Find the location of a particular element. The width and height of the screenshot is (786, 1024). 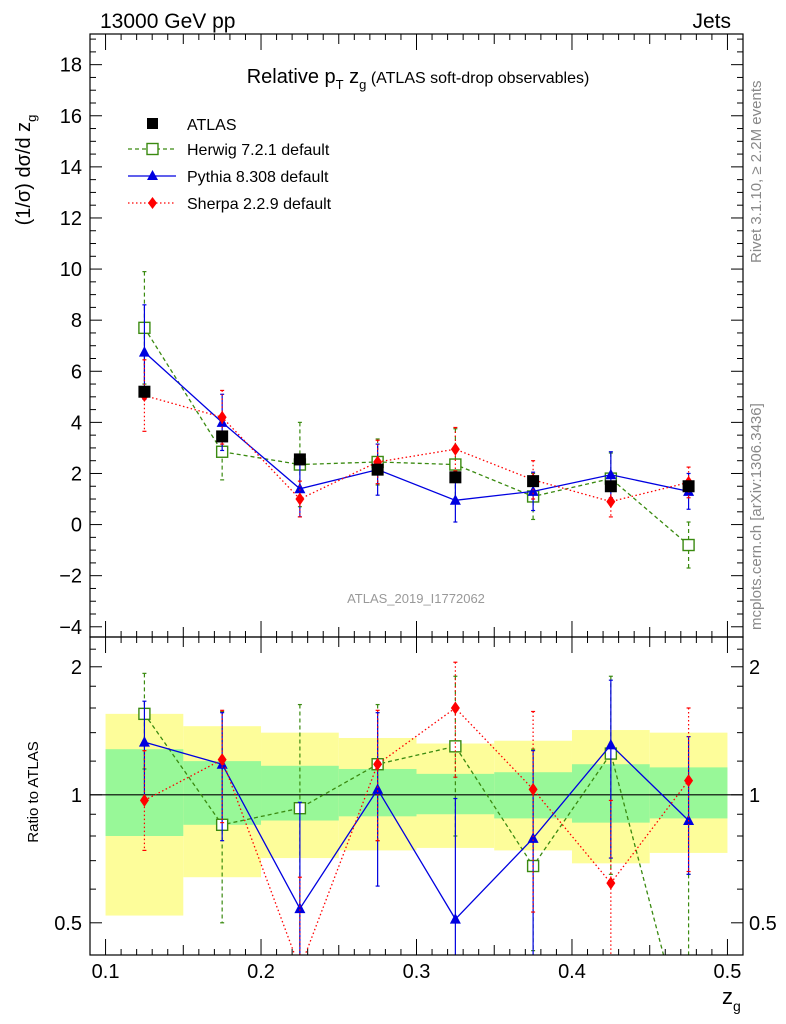

ratio-xtick-label: 0.5 is located at coordinates (728, 972).